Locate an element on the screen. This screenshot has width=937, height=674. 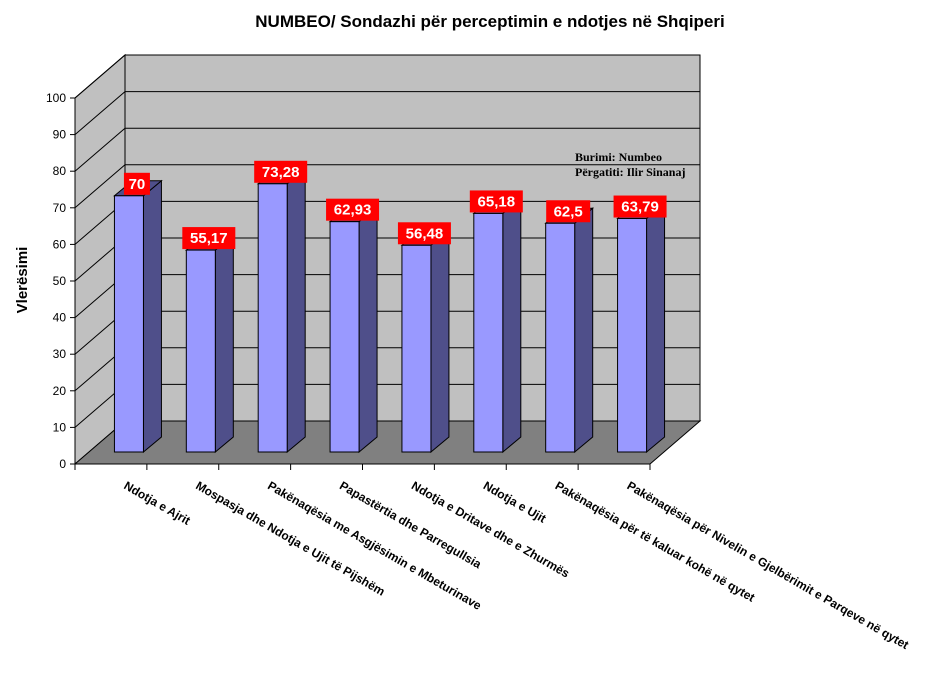
y-axis-label: Vlerësimi is located at coordinates (22, 280).